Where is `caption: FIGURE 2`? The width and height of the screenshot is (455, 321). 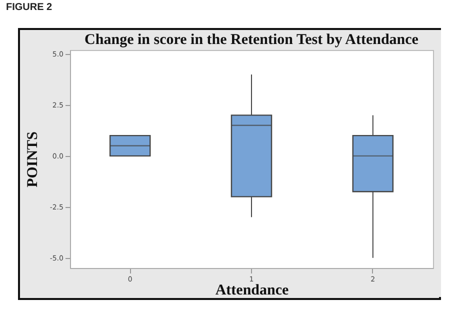 caption: FIGURE 2 is located at coordinates (29, 7).